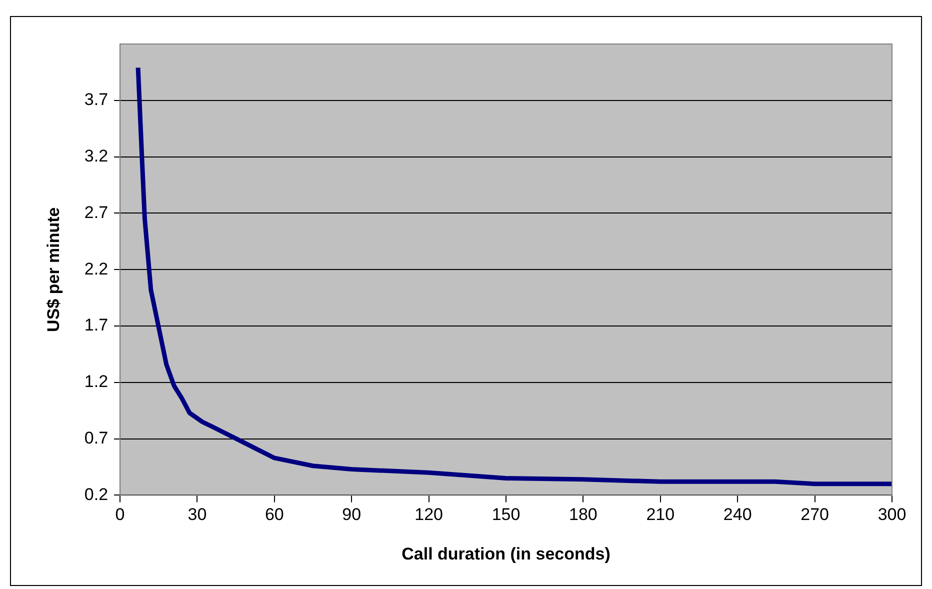  I want to click on y-tick-label: 1.7, so click(96, 325).